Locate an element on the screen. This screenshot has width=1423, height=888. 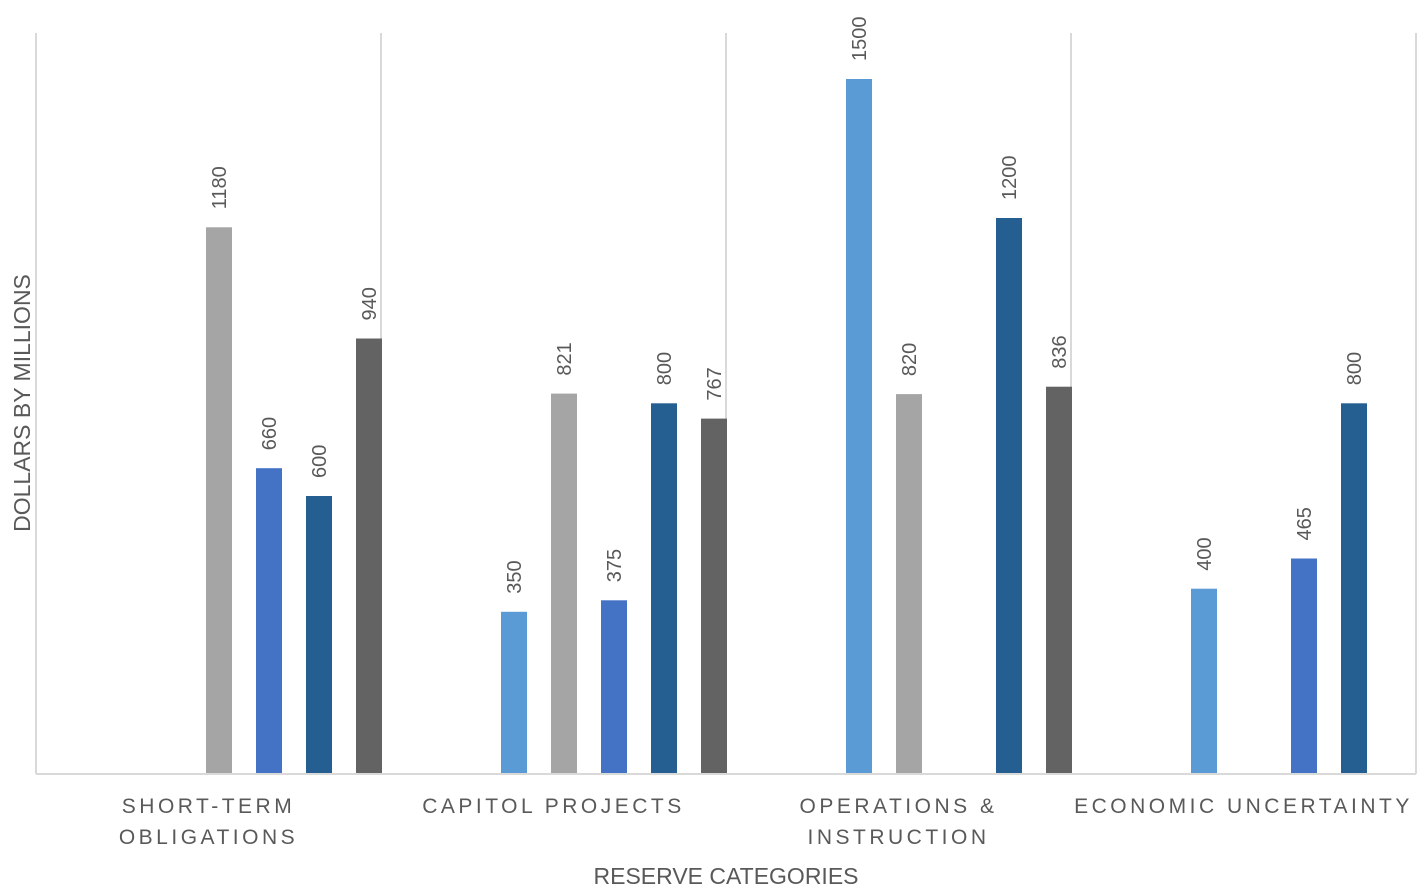
data-label: 350 is located at coordinates (515, 576).